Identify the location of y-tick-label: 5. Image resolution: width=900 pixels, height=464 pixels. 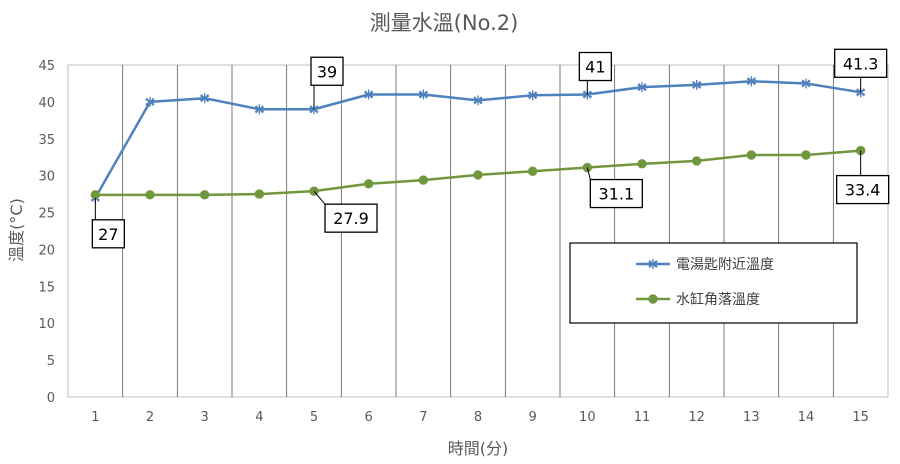
(51, 361).